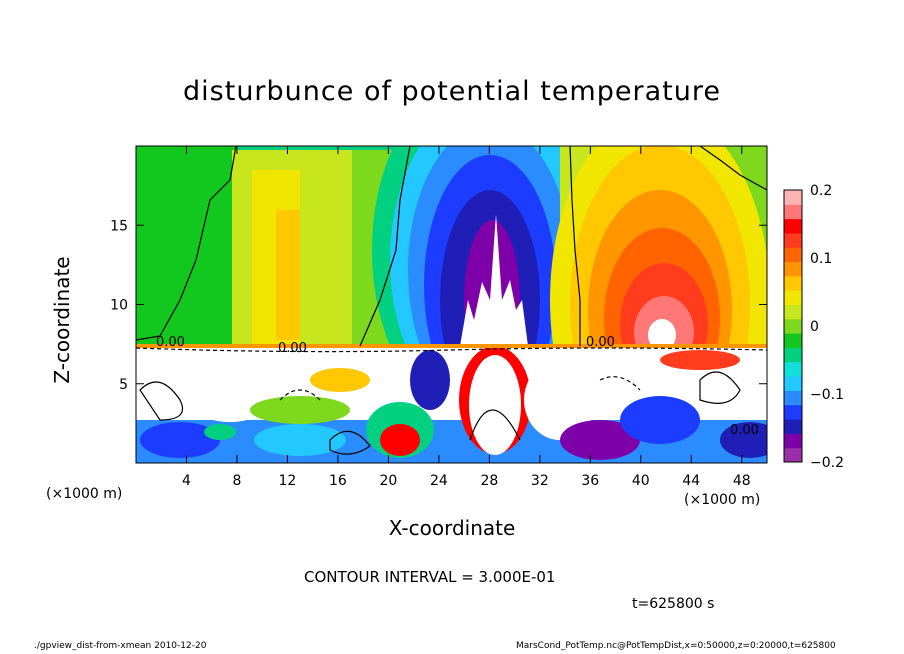  I want to click on x-tick-label: 48, so click(742, 481).